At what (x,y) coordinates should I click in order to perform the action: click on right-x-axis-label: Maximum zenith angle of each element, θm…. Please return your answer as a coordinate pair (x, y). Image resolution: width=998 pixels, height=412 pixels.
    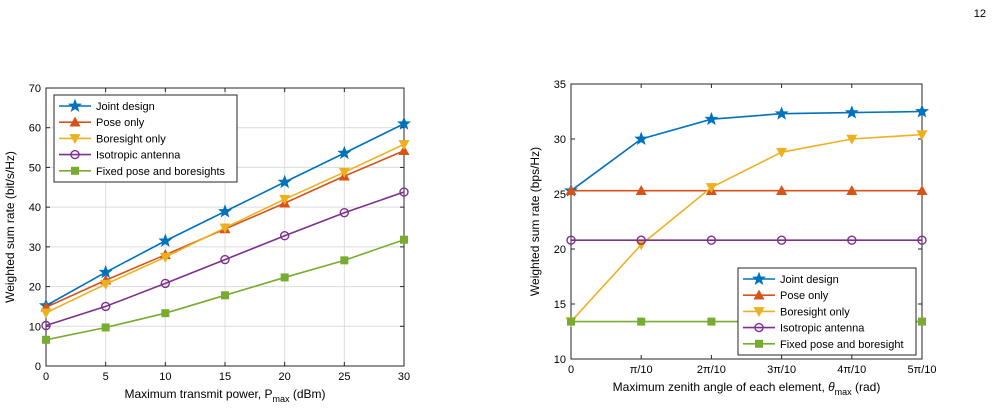
    Looking at the image, I should click on (747, 388).